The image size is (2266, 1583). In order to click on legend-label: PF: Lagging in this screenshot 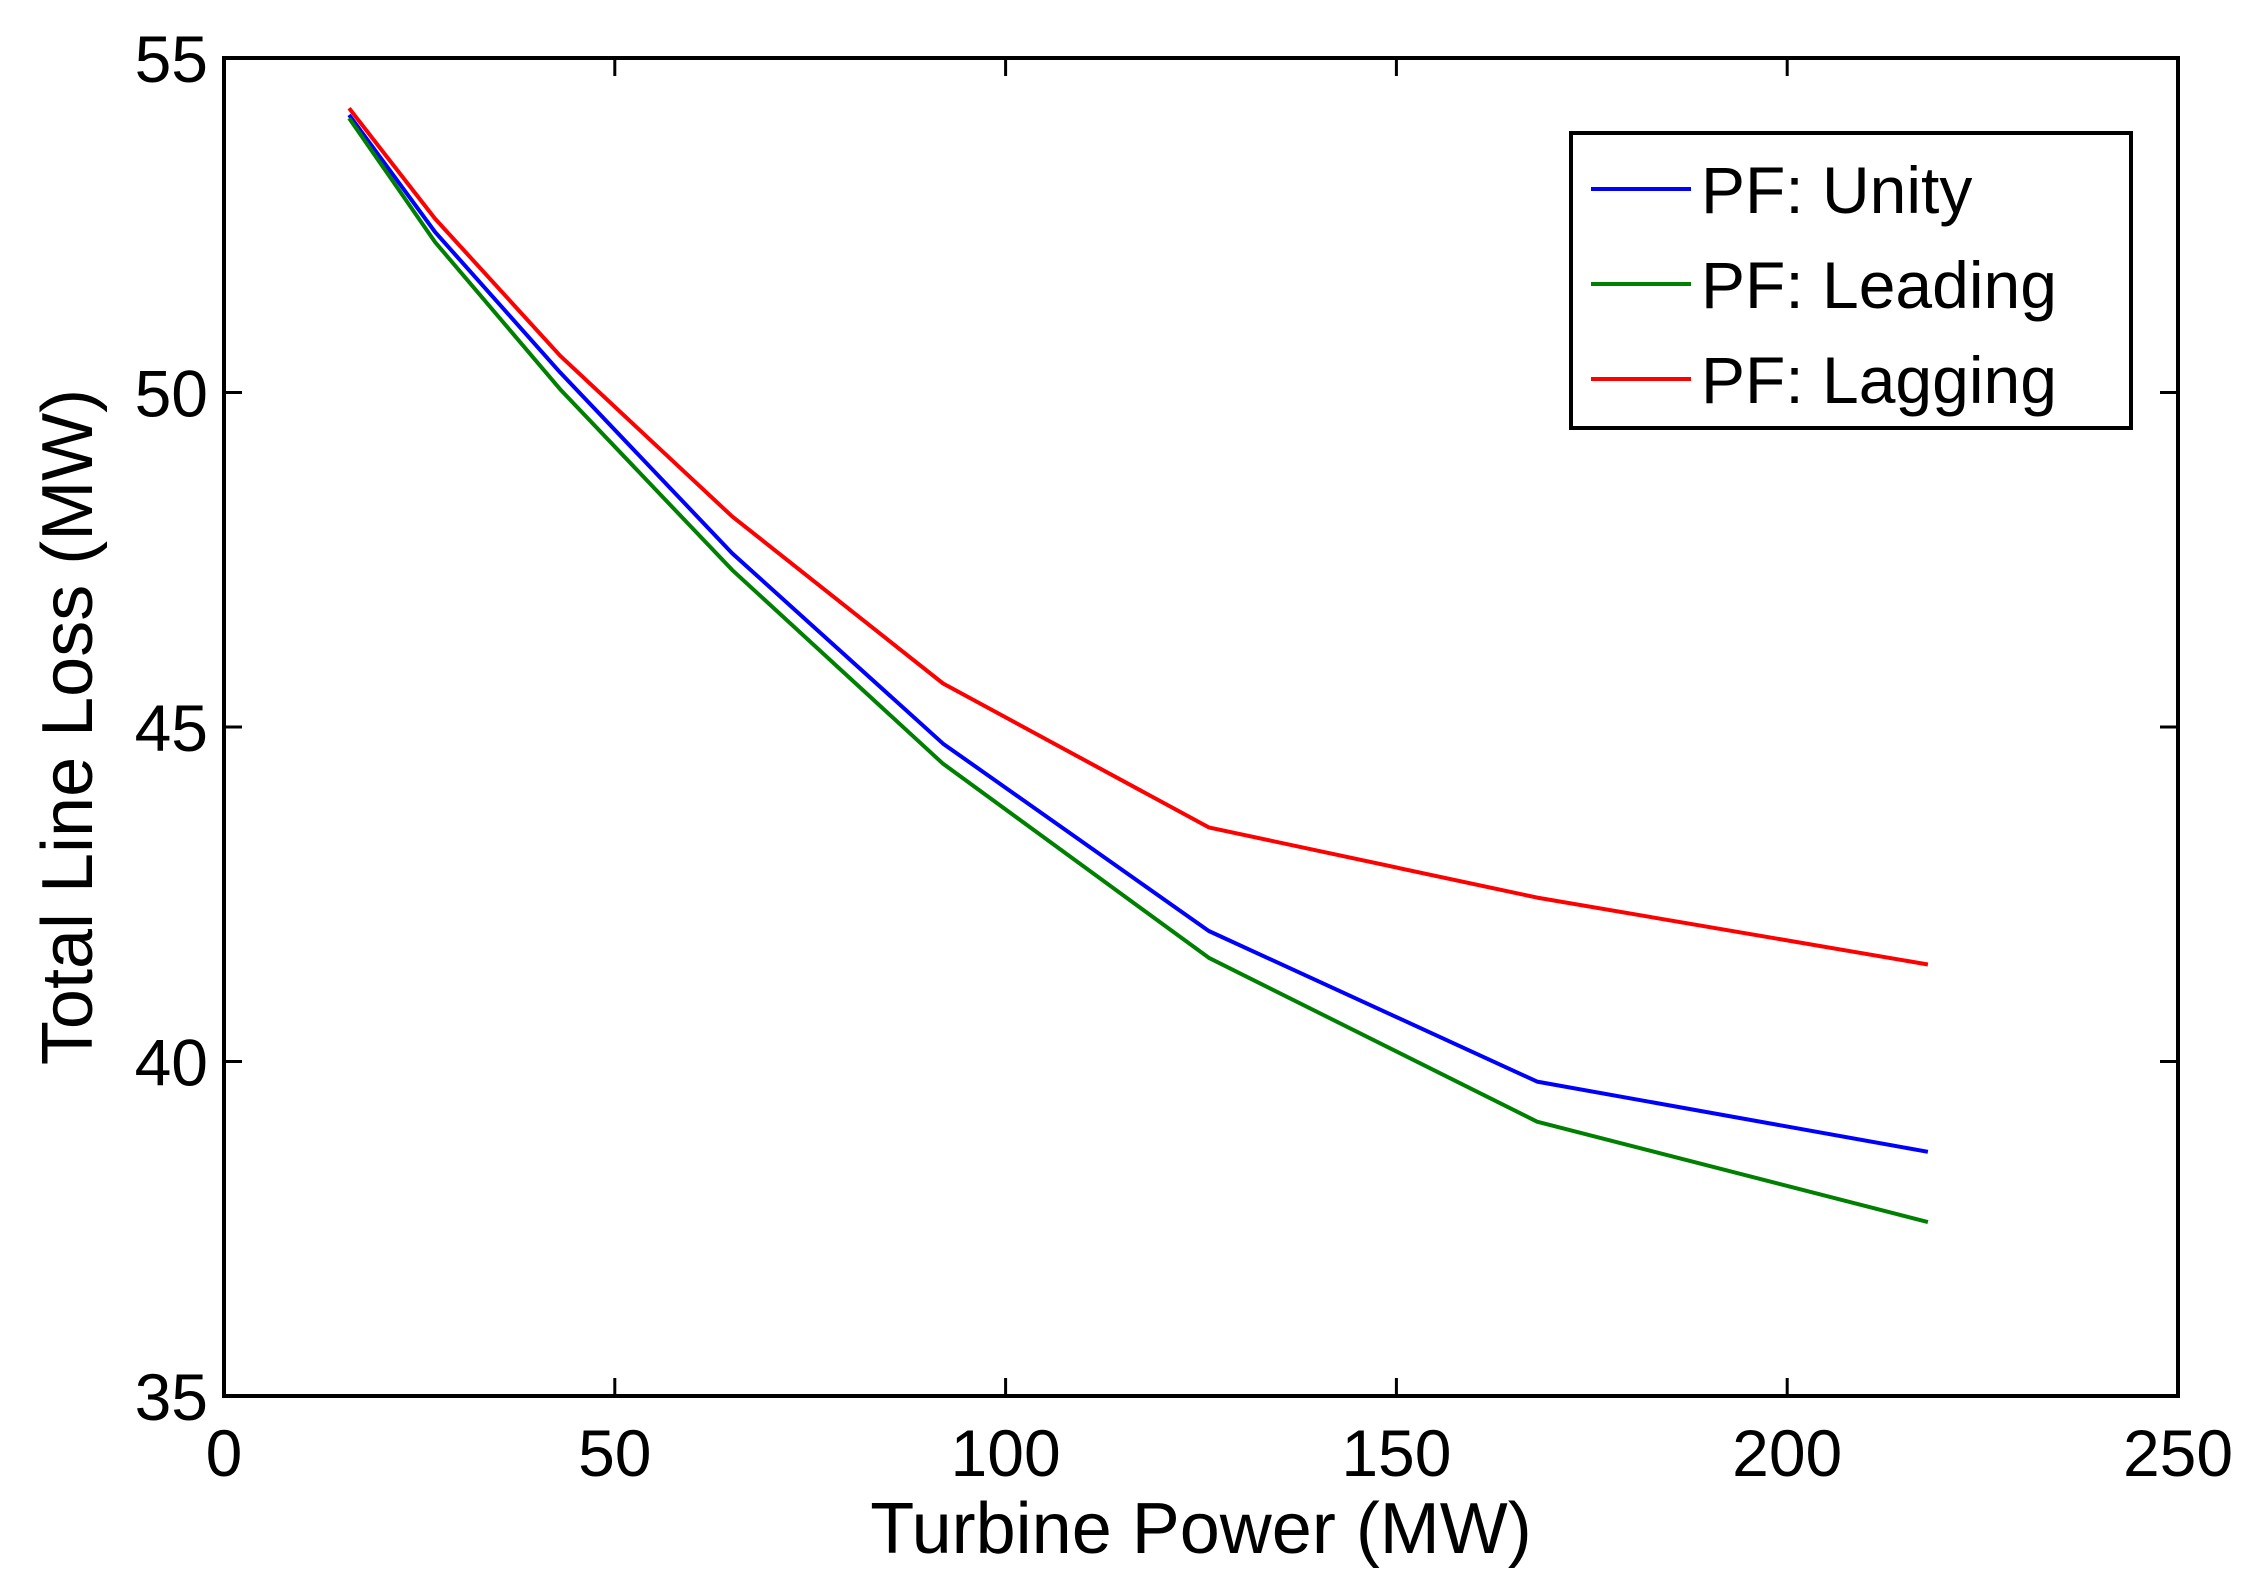, I will do `click(1879, 380)`.